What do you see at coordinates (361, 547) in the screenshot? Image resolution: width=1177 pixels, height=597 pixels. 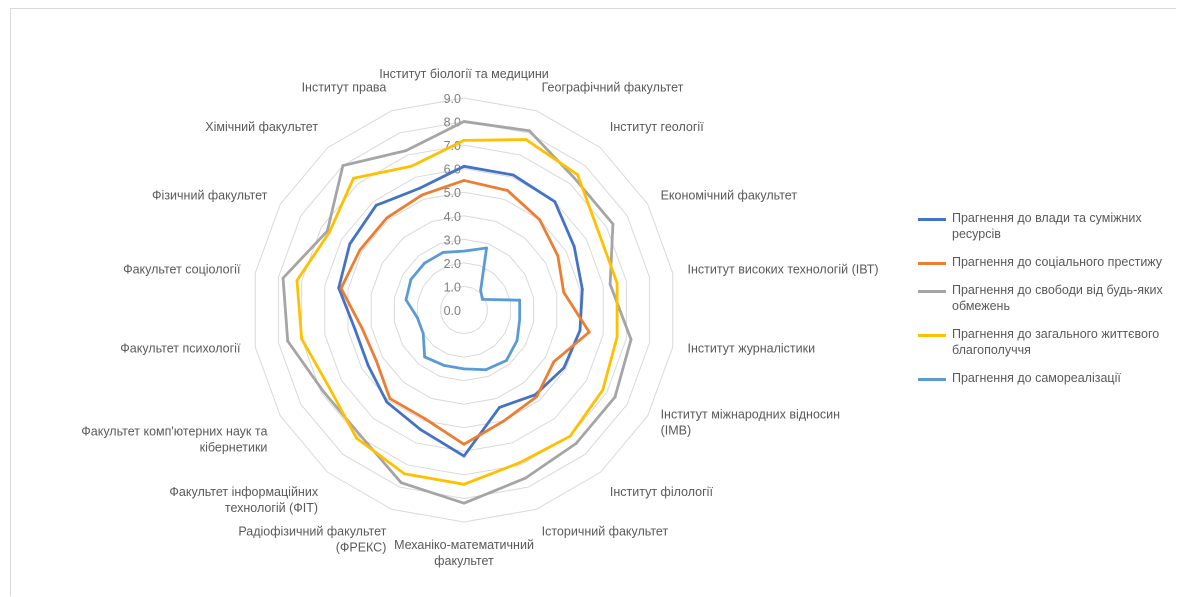 I see `category-label-line: (ФРЕКС)` at bounding box center [361, 547].